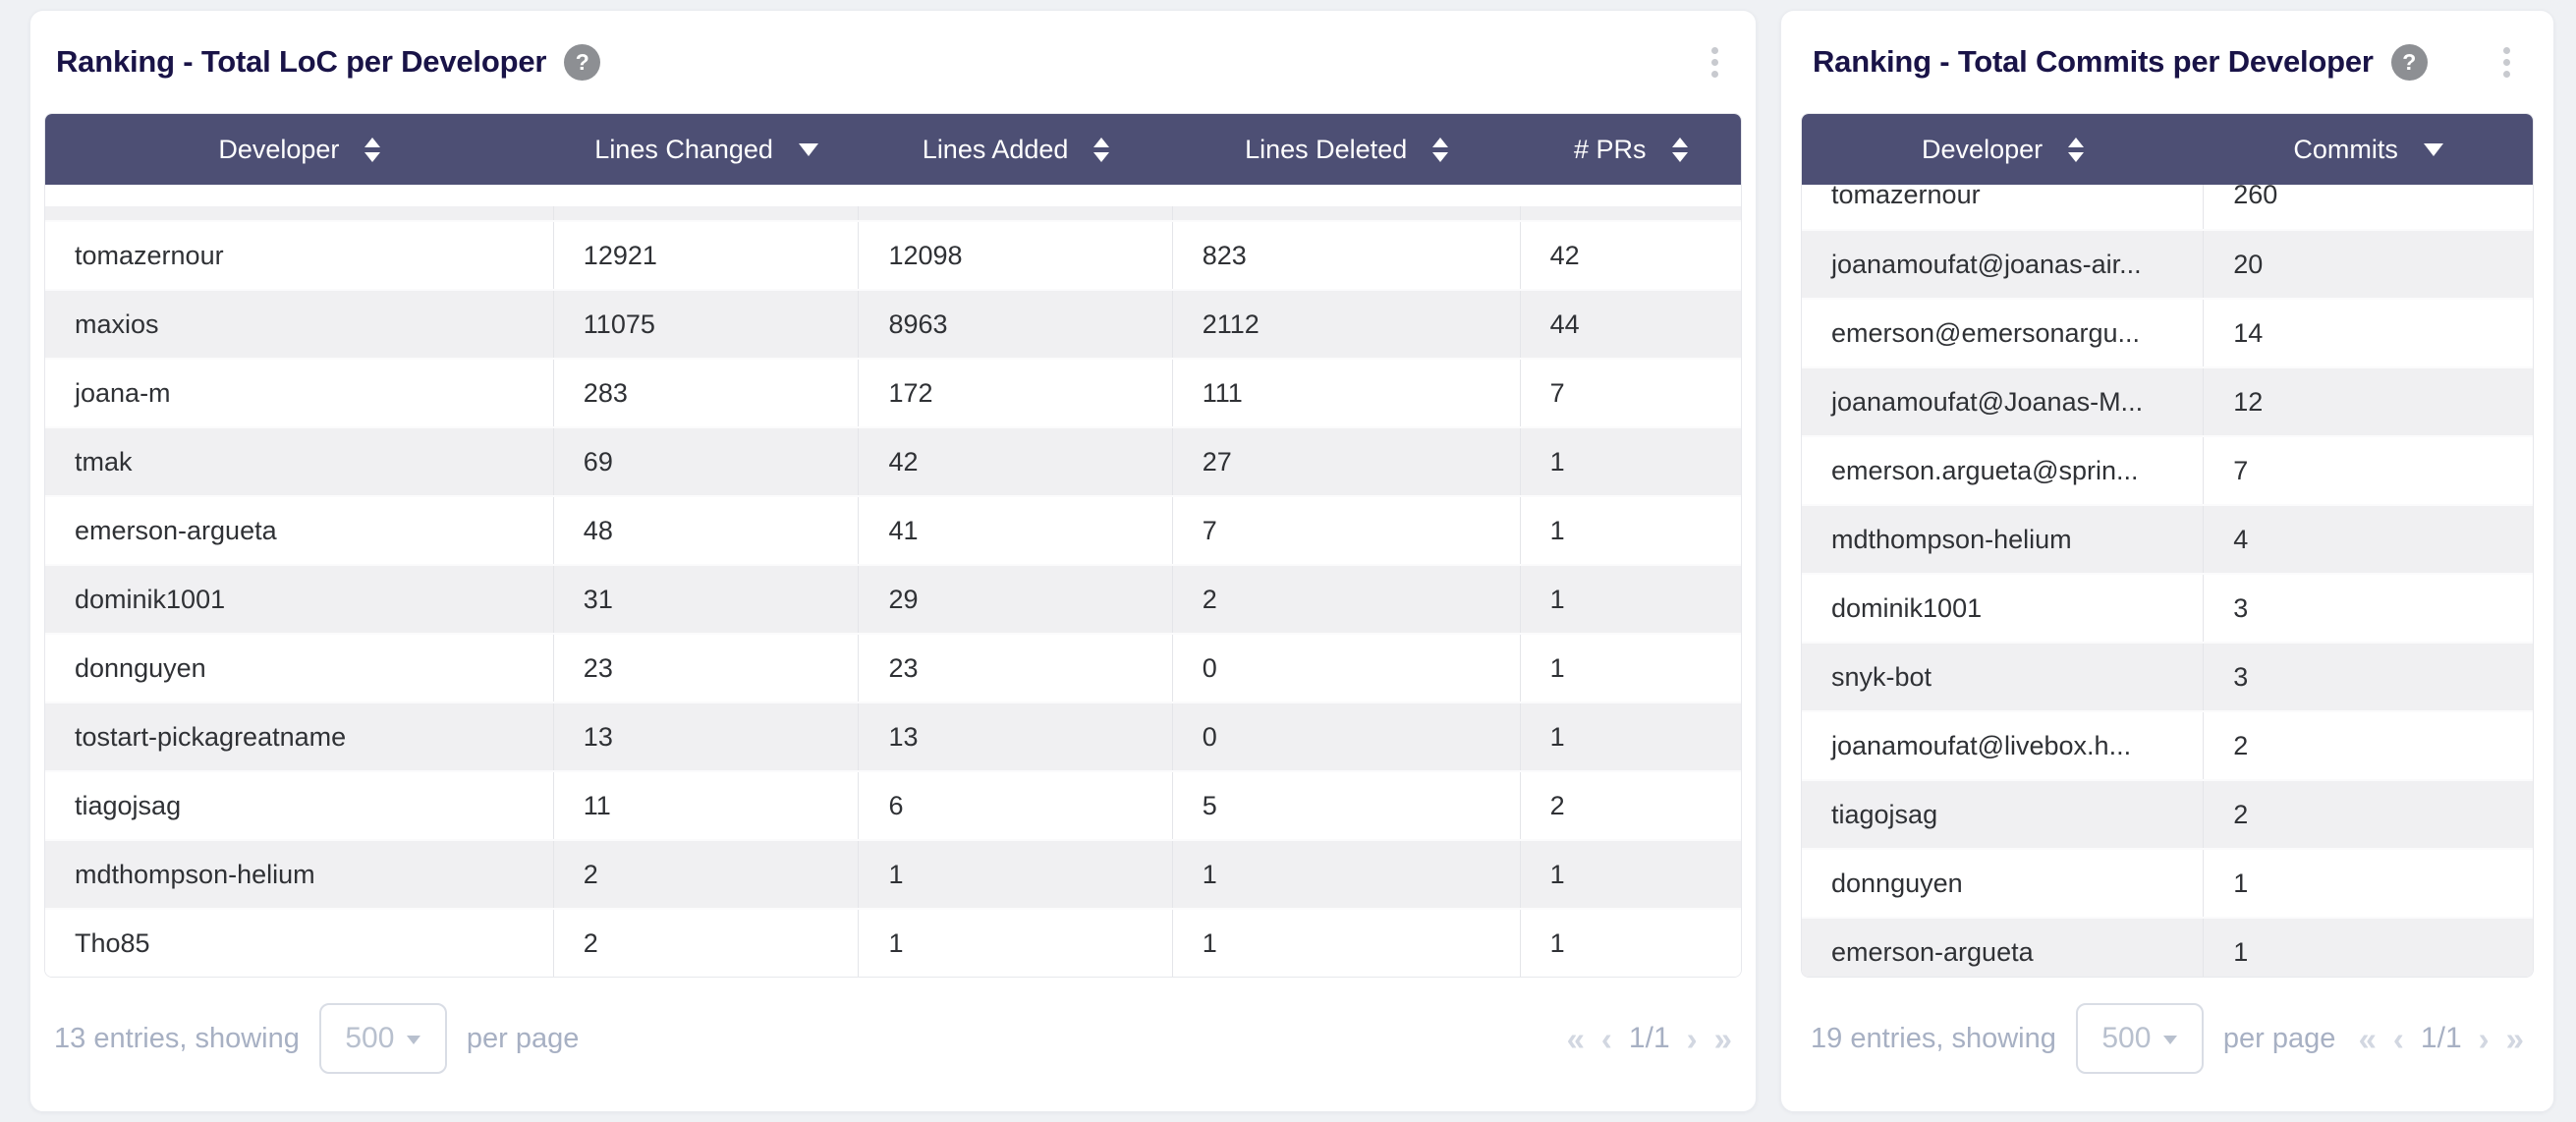 Image resolution: width=2576 pixels, height=1122 pixels. Describe the element at coordinates (2345, 149) in the screenshot. I see `column-label: Commits` at that location.